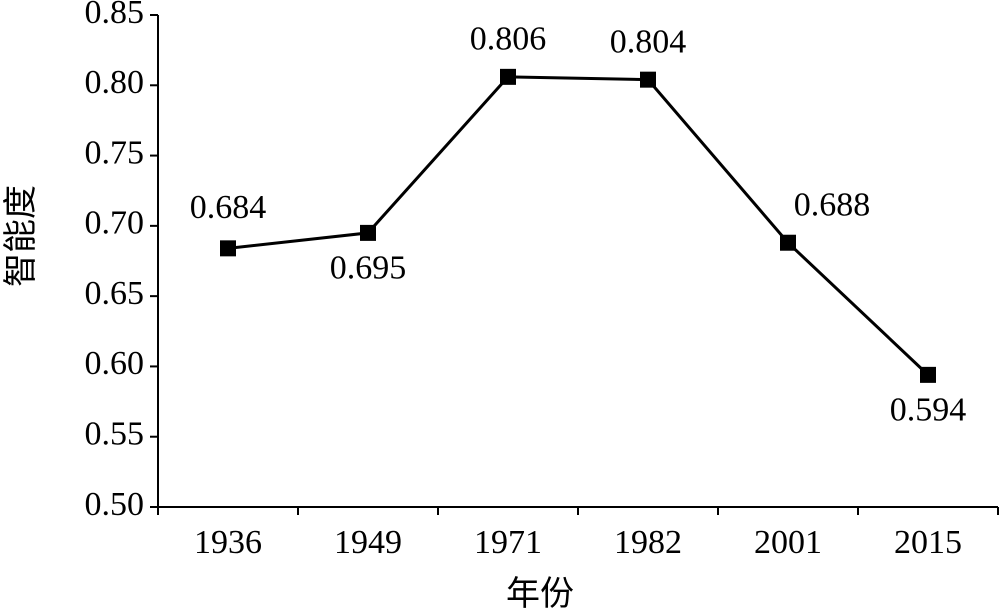 The height and width of the screenshot is (616, 1000). Describe the element at coordinates (788, 542) in the screenshot. I see `x-tick-label: 2001` at that location.